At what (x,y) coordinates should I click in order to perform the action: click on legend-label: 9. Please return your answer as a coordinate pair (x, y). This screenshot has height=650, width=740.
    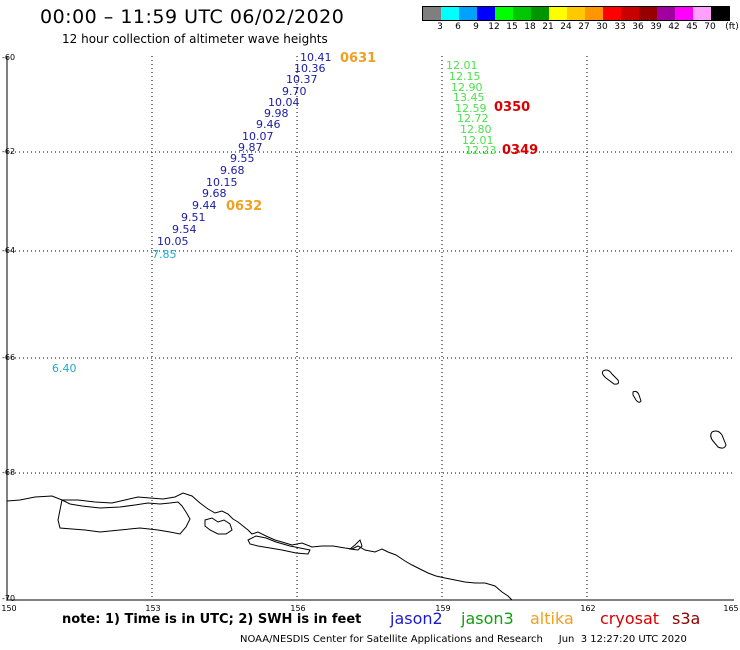
    Looking at the image, I should click on (476, 27).